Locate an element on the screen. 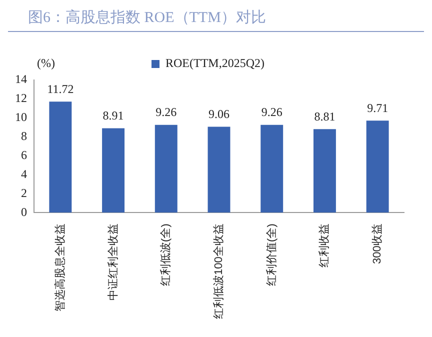 The width and height of the screenshot is (432, 337). y-tick-label: 14 is located at coordinates (21, 79).